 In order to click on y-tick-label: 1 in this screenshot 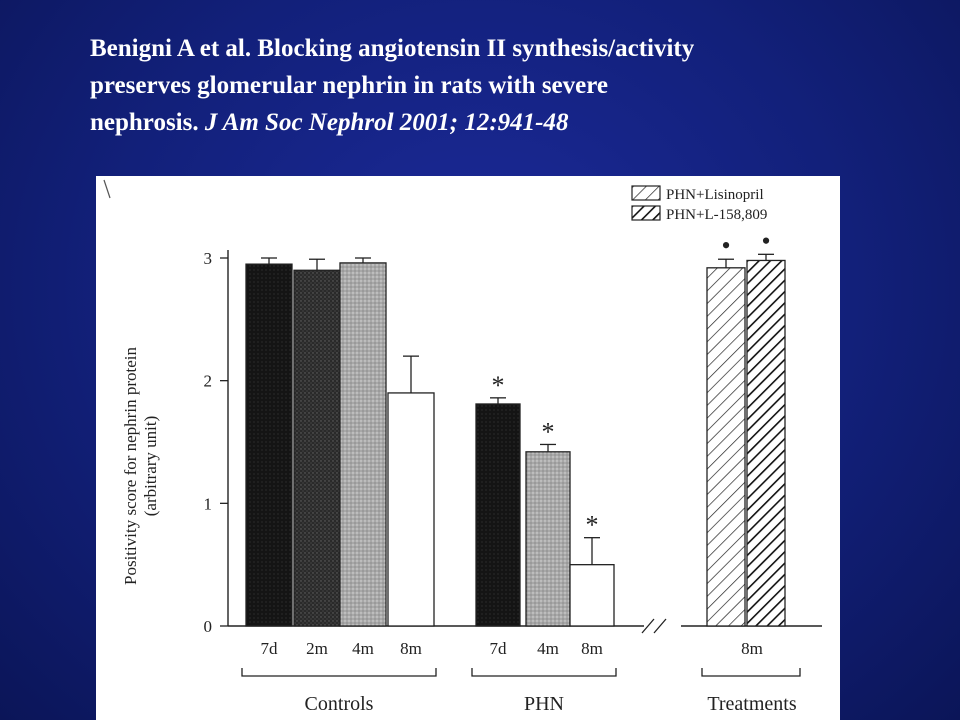, I will do `click(208, 503)`.